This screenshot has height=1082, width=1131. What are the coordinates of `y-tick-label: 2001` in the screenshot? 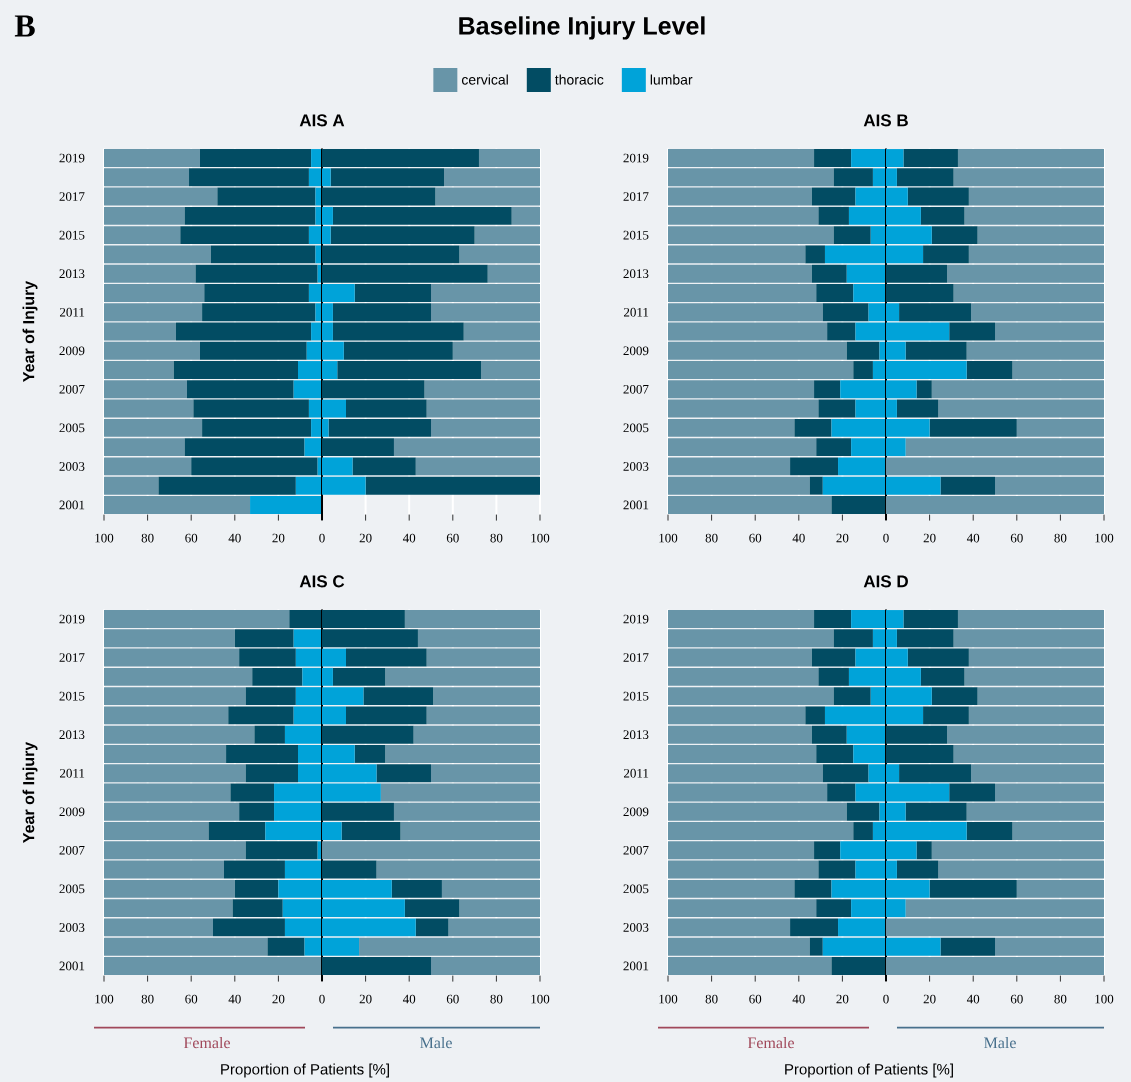 It's located at (72, 966).